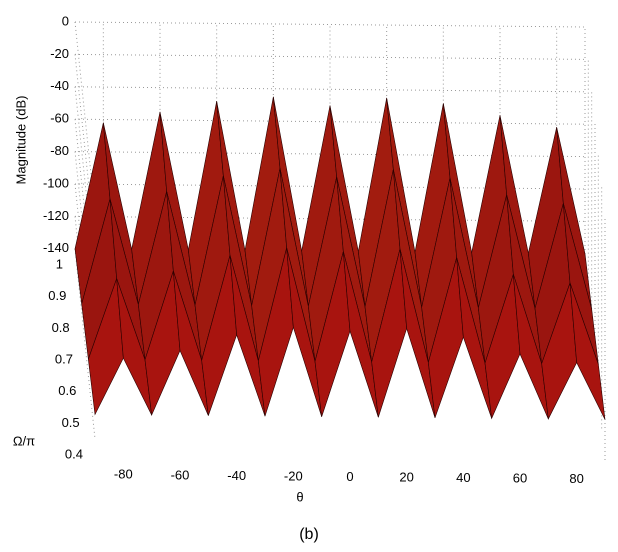  I want to click on x-axis-label: θ, so click(299, 496).